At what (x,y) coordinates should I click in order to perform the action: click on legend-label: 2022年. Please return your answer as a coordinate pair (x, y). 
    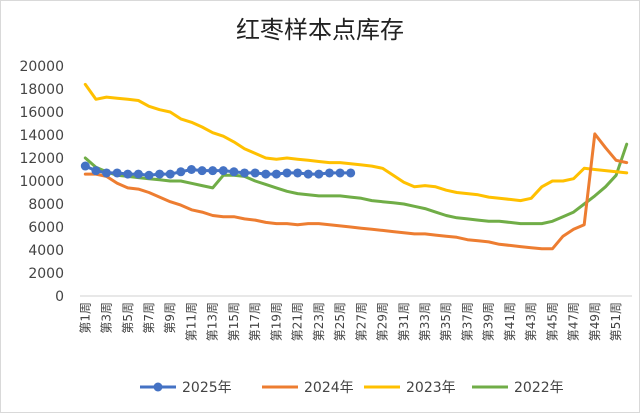
    Looking at the image, I should click on (539, 388).